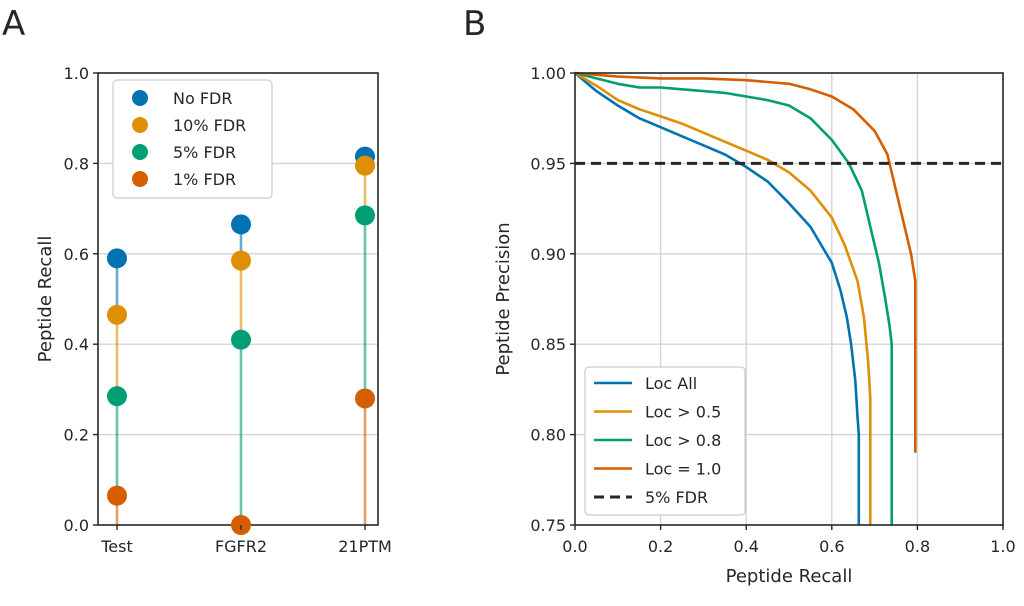 The image size is (1024, 606). What do you see at coordinates (548, 254) in the screenshot?
I see `y-tick-label: 0.90` at bounding box center [548, 254].